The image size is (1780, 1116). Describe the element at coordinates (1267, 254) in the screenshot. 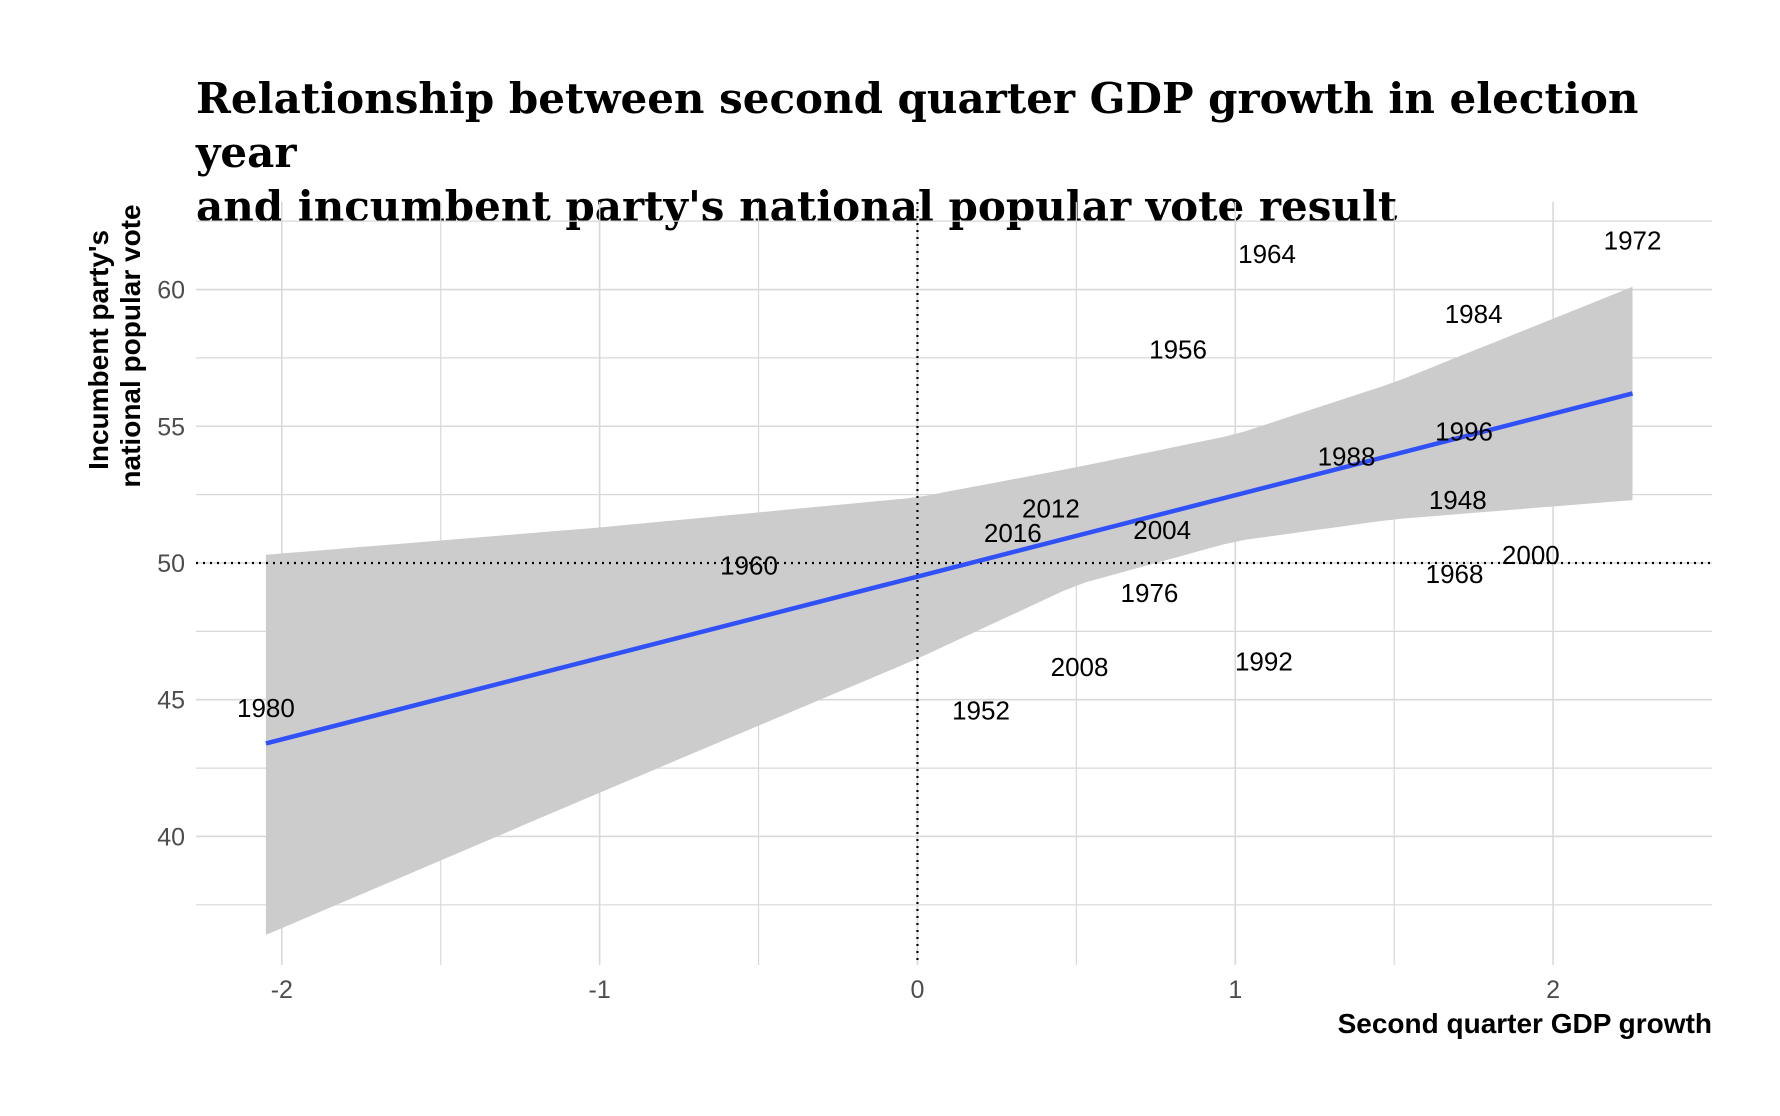

I see `point-label: 1964` at that location.